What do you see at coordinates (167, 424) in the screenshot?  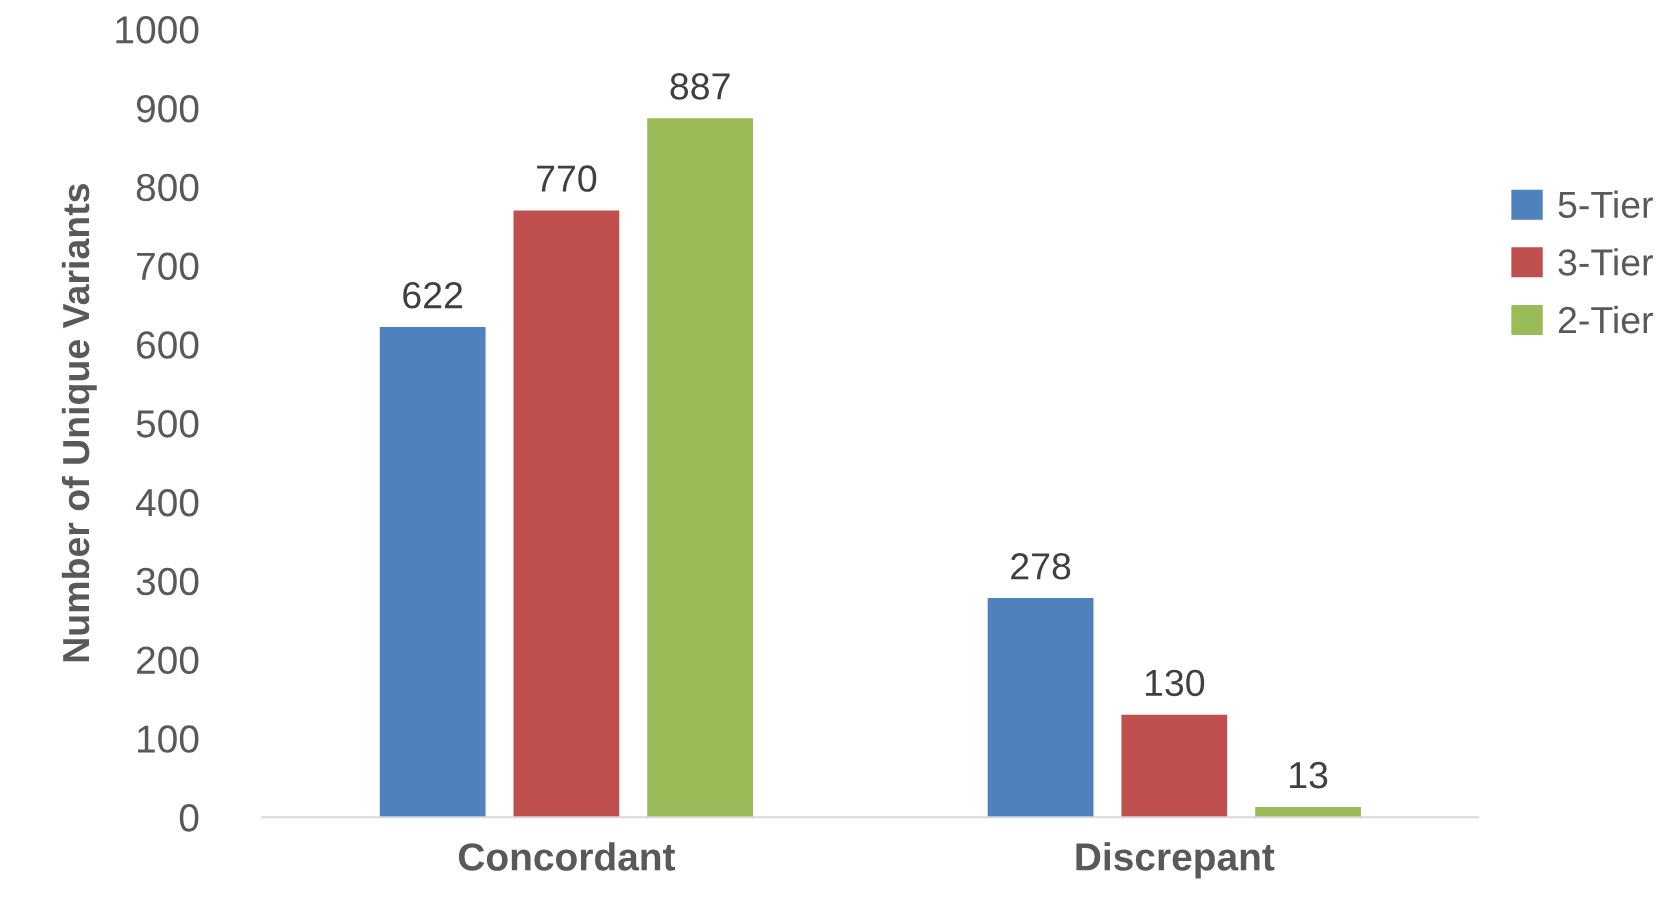 I see `y-tick-label: 500` at bounding box center [167, 424].